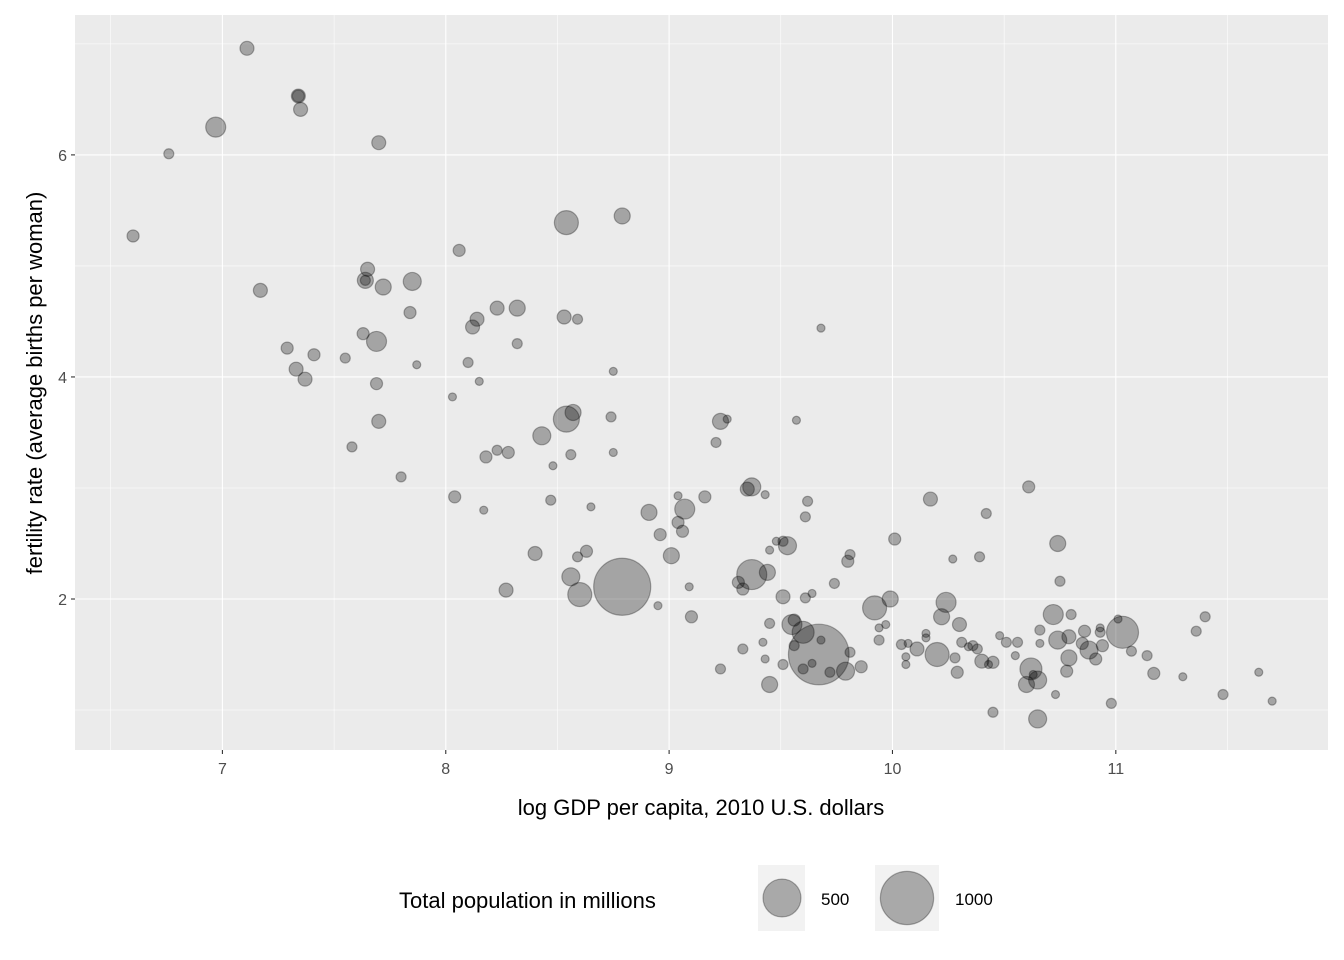  What do you see at coordinates (62, 156) in the screenshot?
I see `y-tick-label: 6` at bounding box center [62, 156].